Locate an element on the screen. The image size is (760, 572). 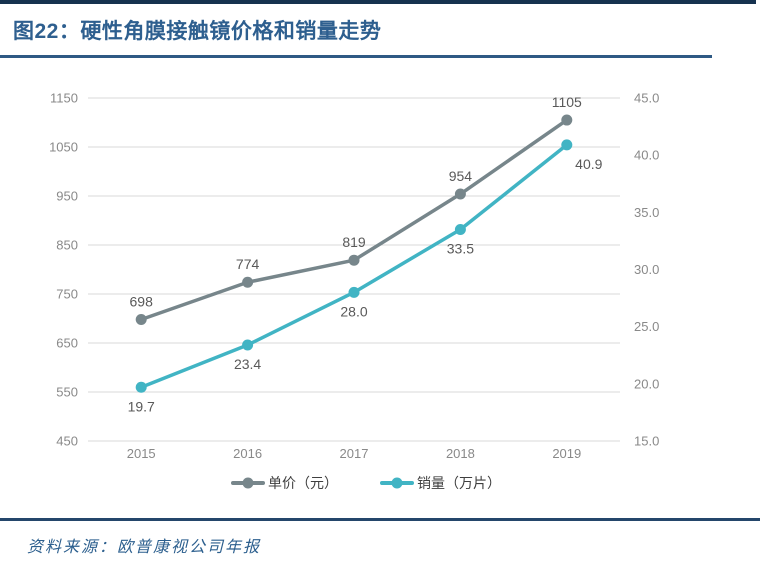
legend-item-price: 单价（元） is located at coordinates (284, 483).